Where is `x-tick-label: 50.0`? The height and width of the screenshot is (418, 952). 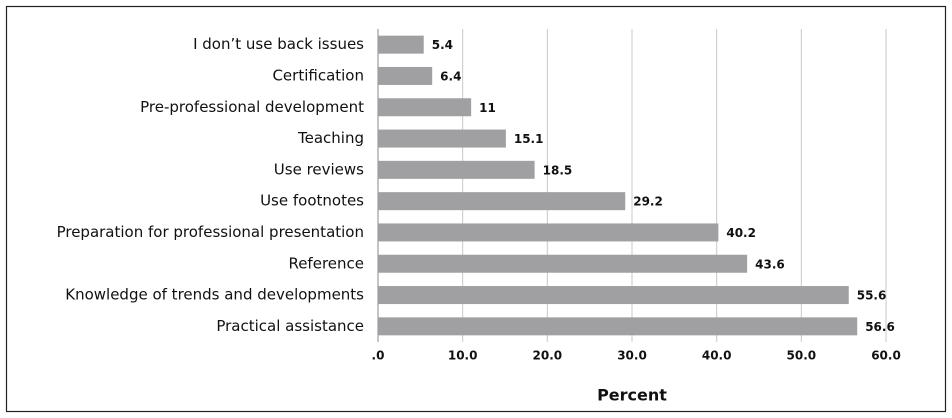 x-tick-label: 50.0 is located at coordinates (802, 356).